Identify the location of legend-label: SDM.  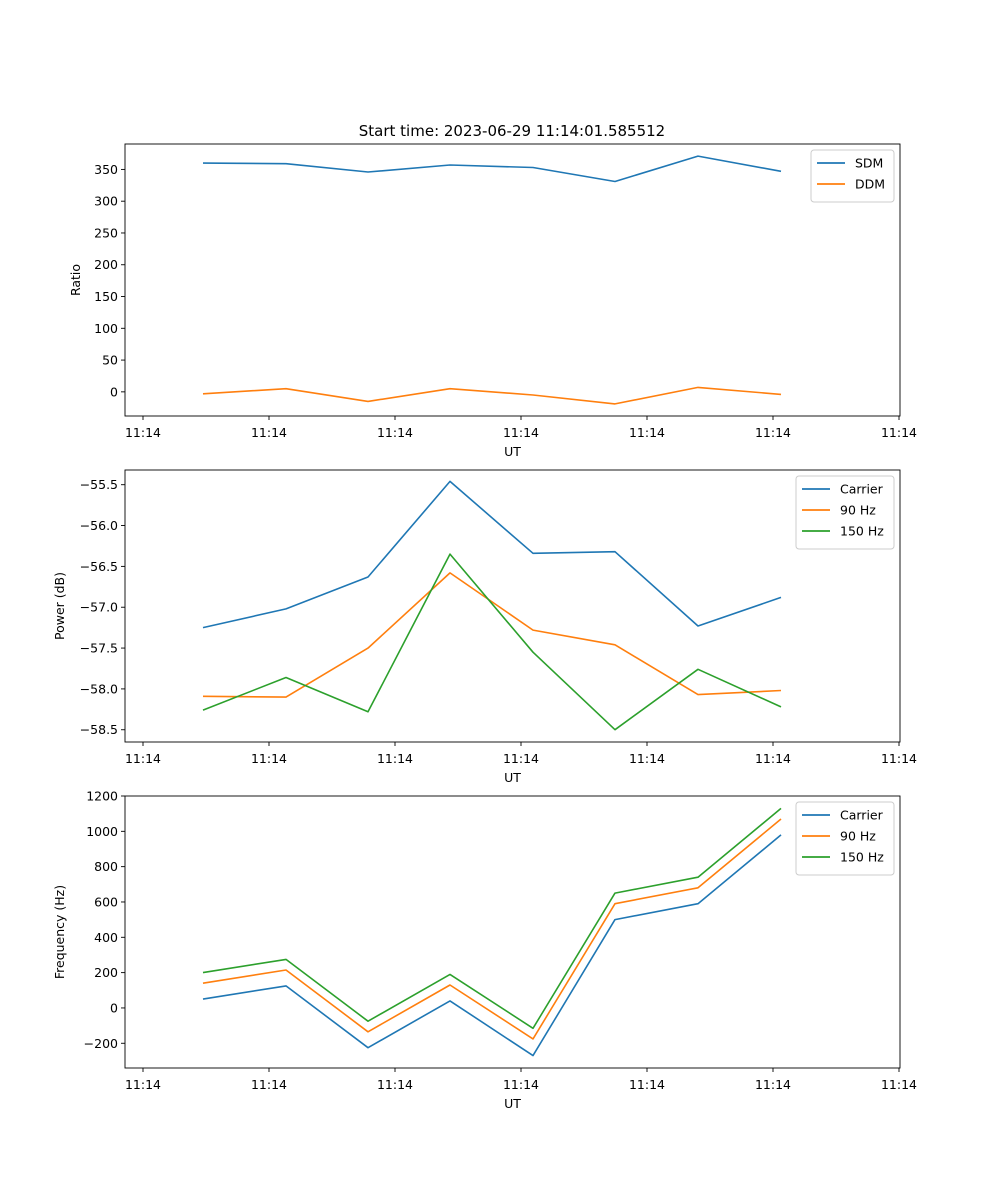
(869, 163).